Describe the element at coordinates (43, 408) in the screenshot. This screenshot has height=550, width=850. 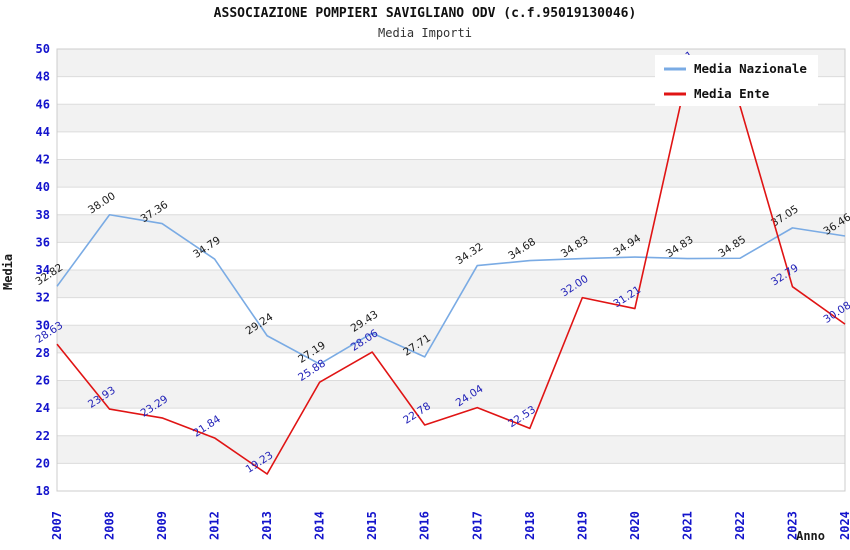
I see `y-tick-label: 24` at that location.